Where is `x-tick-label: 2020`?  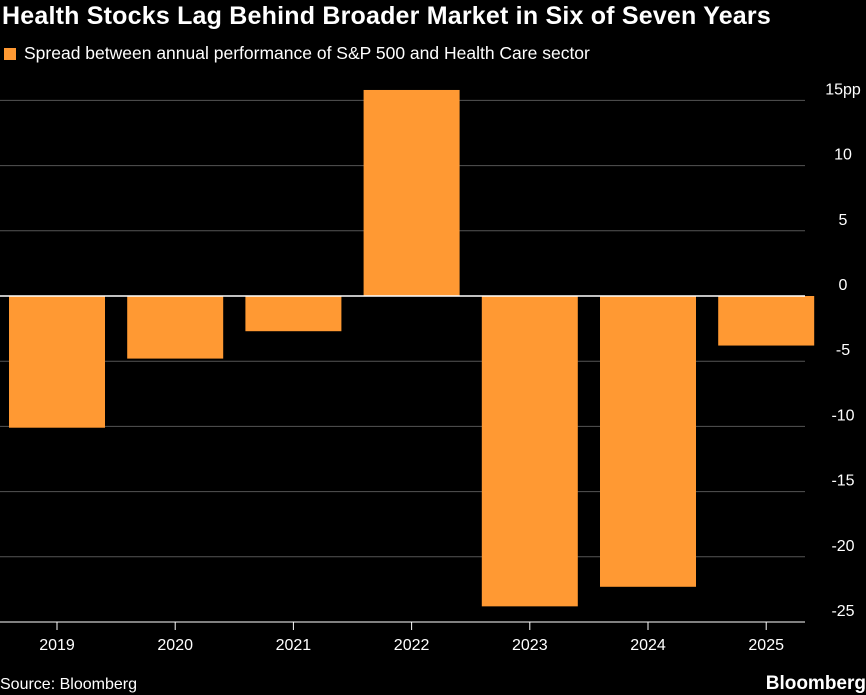 x-tick-label: 2020 is located at coordinates (175, 645).